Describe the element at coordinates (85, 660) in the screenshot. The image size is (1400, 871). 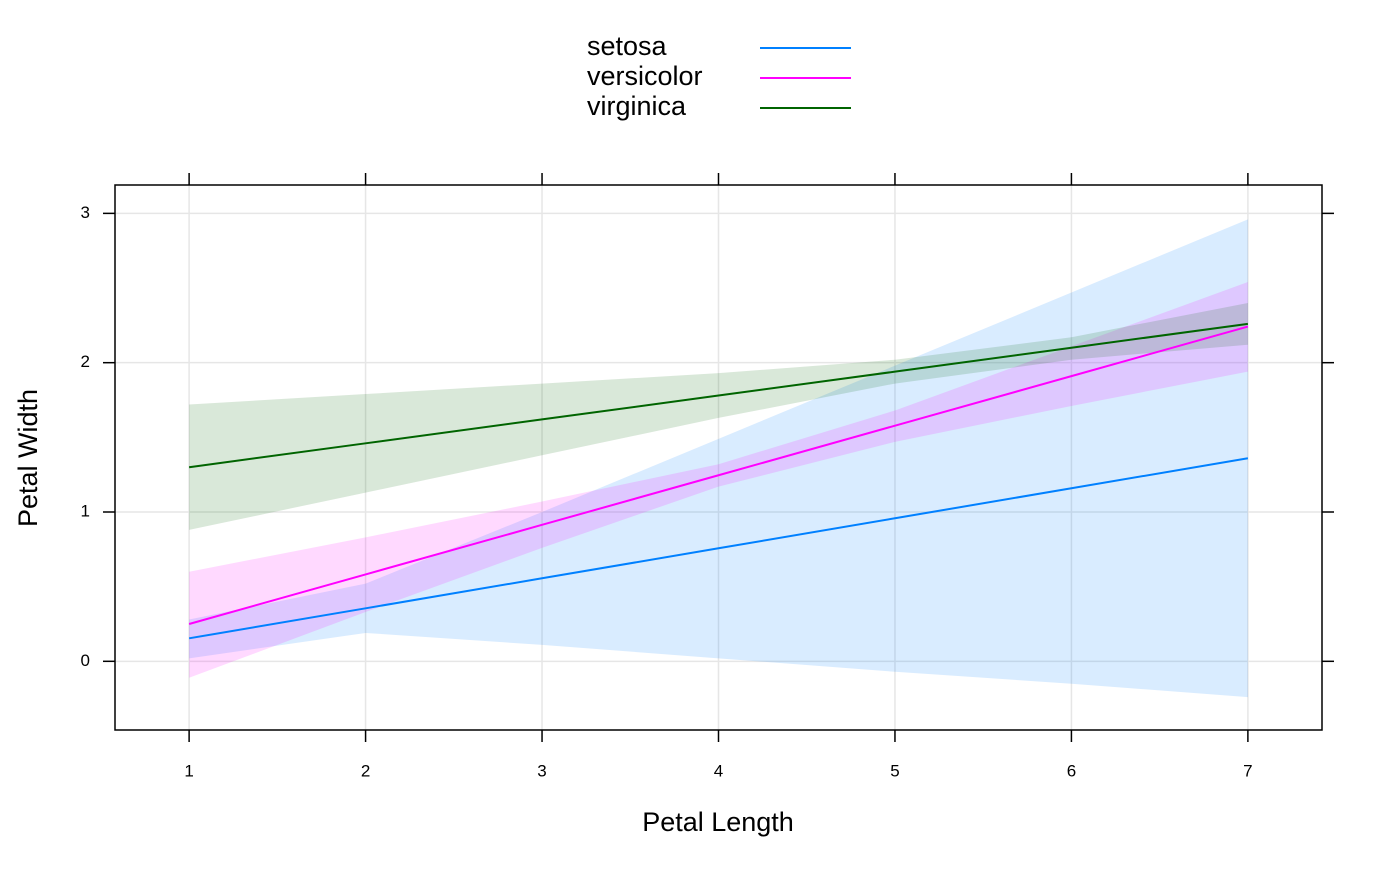
I see `y-tick-label: 0` at that location.